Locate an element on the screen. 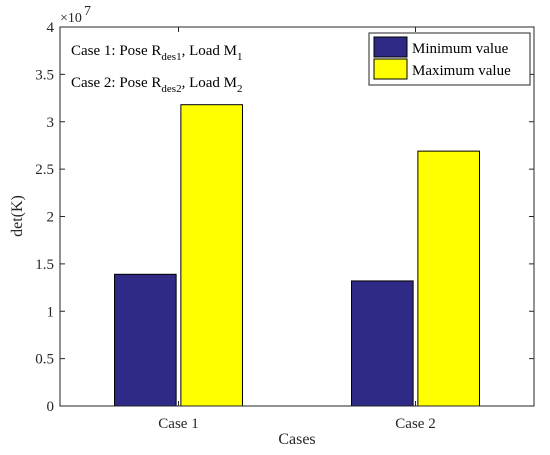  y-tick-label: 1.5 is located at coordinates (44, 265).